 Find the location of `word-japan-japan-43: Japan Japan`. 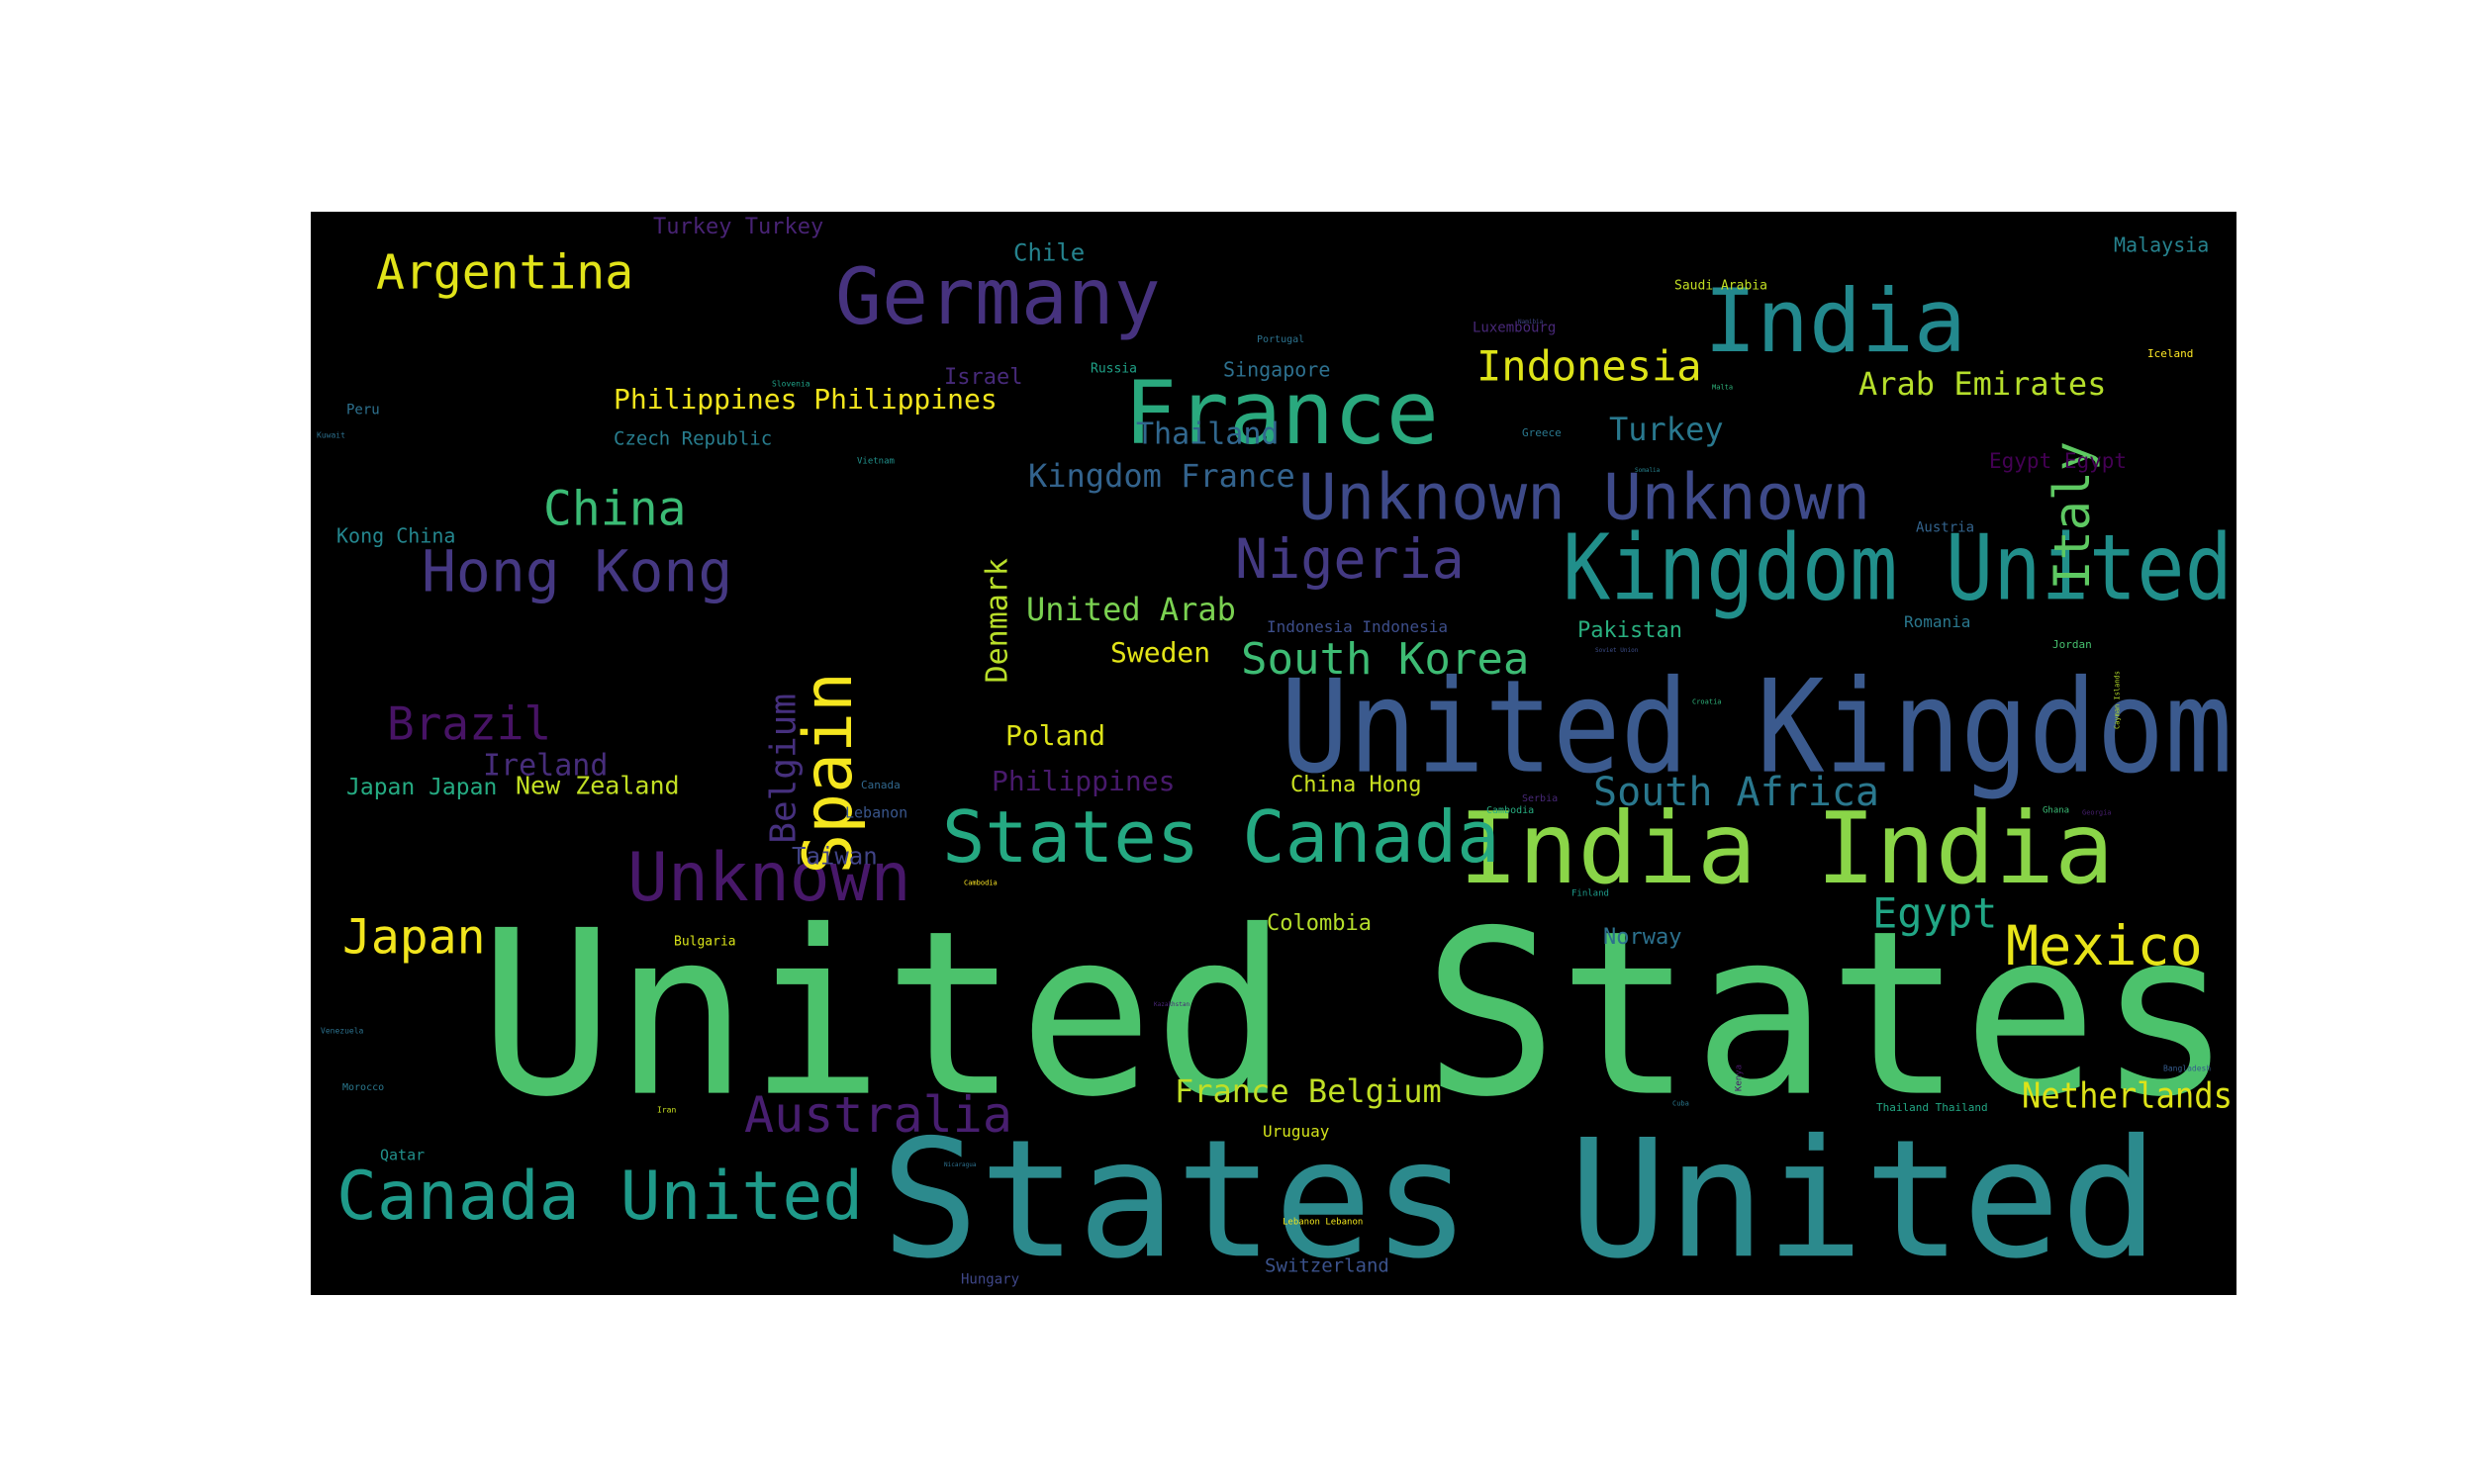

word-japan-japan-43: Japan Japan is located at coordinates (422, 787).